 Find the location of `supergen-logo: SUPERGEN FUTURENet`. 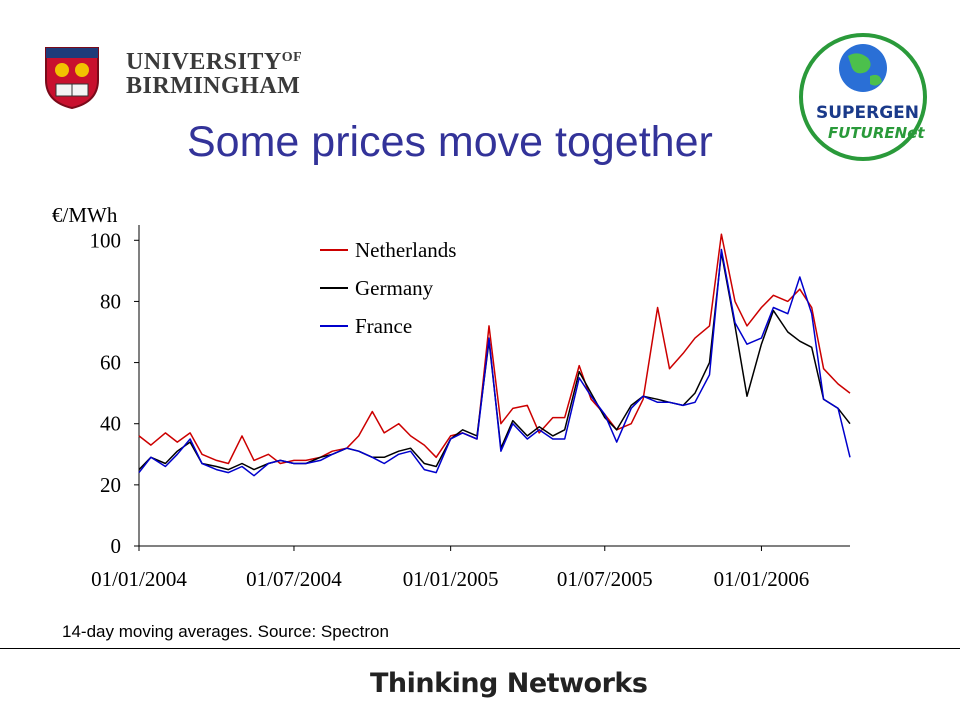

supergen-logo: SUPERGEN FUTURENet is located at coordinates (863, 97).